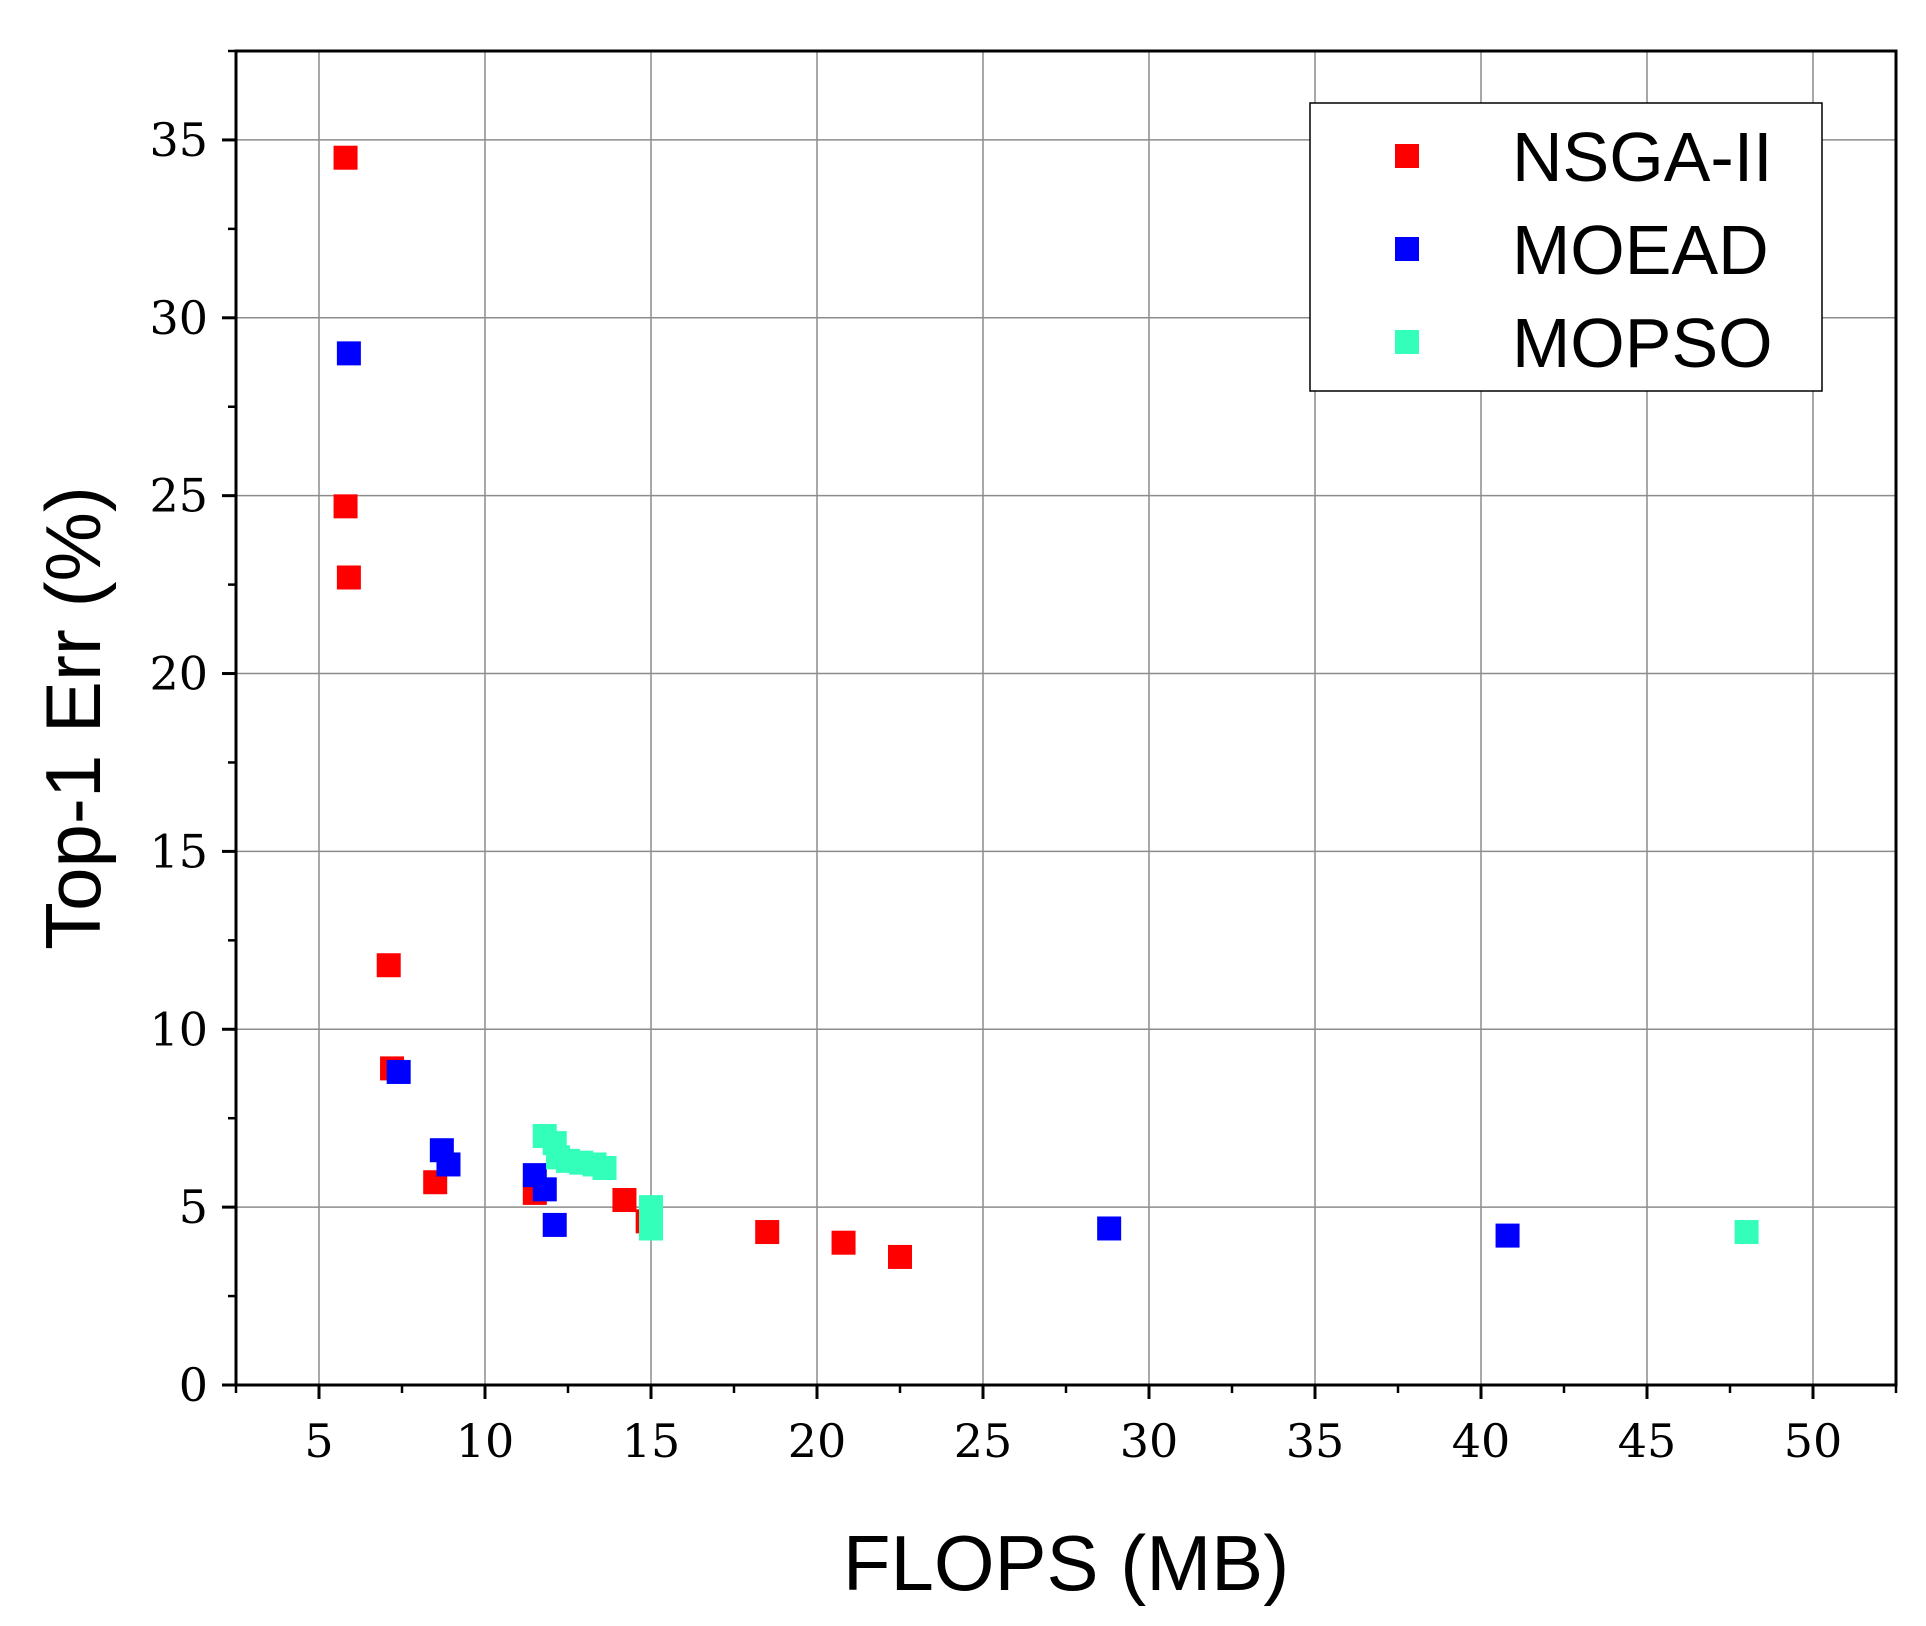 The image size is (1926, 1626). What do you see at coordinates (983, 1441) in the screenshot?
I see `x-tick-label: 25` at bounding box center [983, 1441].